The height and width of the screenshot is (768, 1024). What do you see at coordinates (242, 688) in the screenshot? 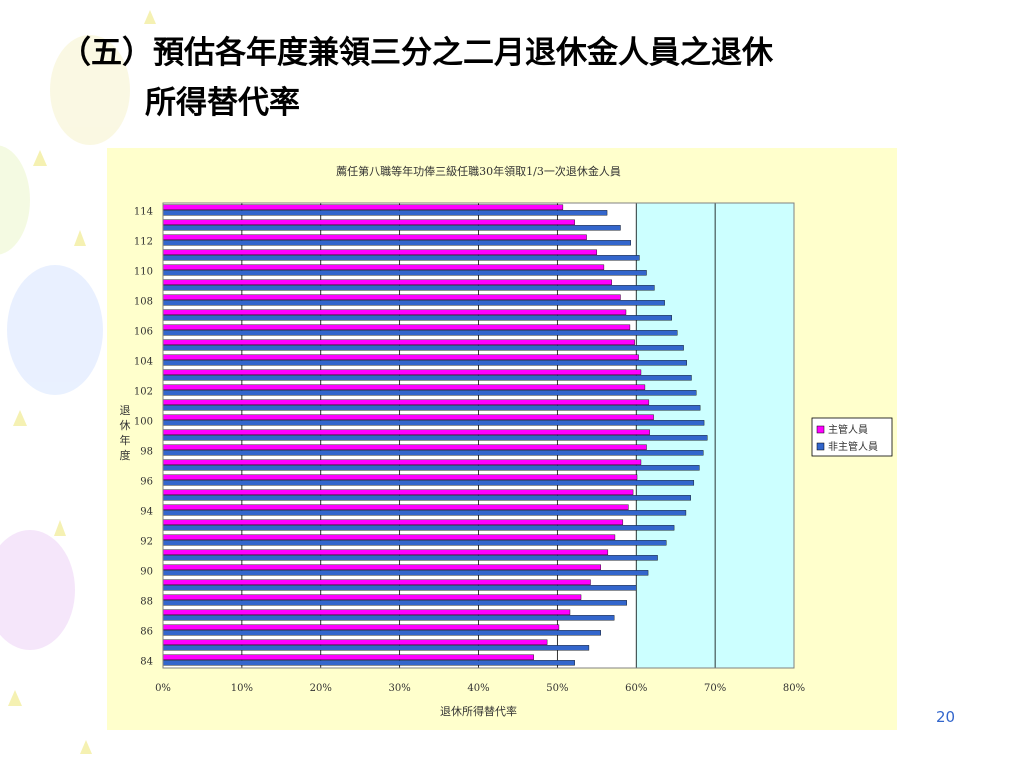
I see `x-tick-label: 10%` at bounding box center [242, 688].